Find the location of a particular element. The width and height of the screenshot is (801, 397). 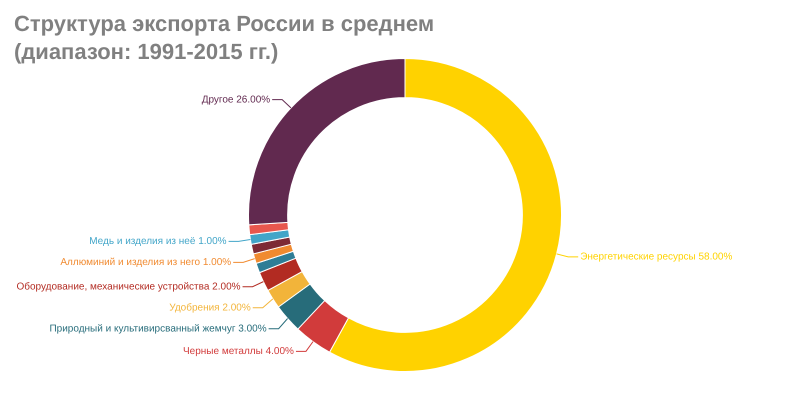

slice-label: Удобрения 2.00% is located at coordinates (210, 308).